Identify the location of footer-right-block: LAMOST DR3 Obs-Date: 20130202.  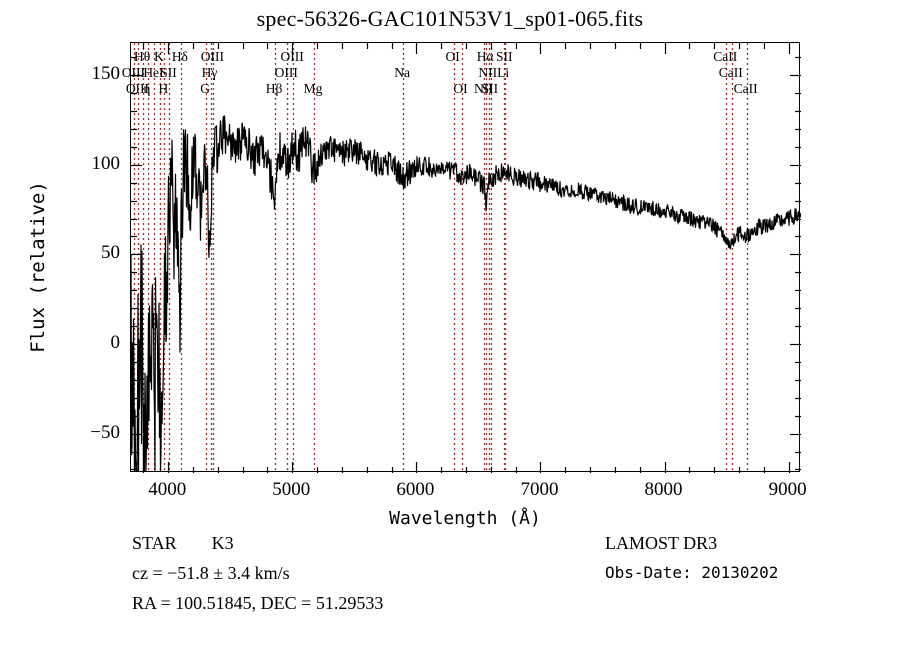
(691, 562).